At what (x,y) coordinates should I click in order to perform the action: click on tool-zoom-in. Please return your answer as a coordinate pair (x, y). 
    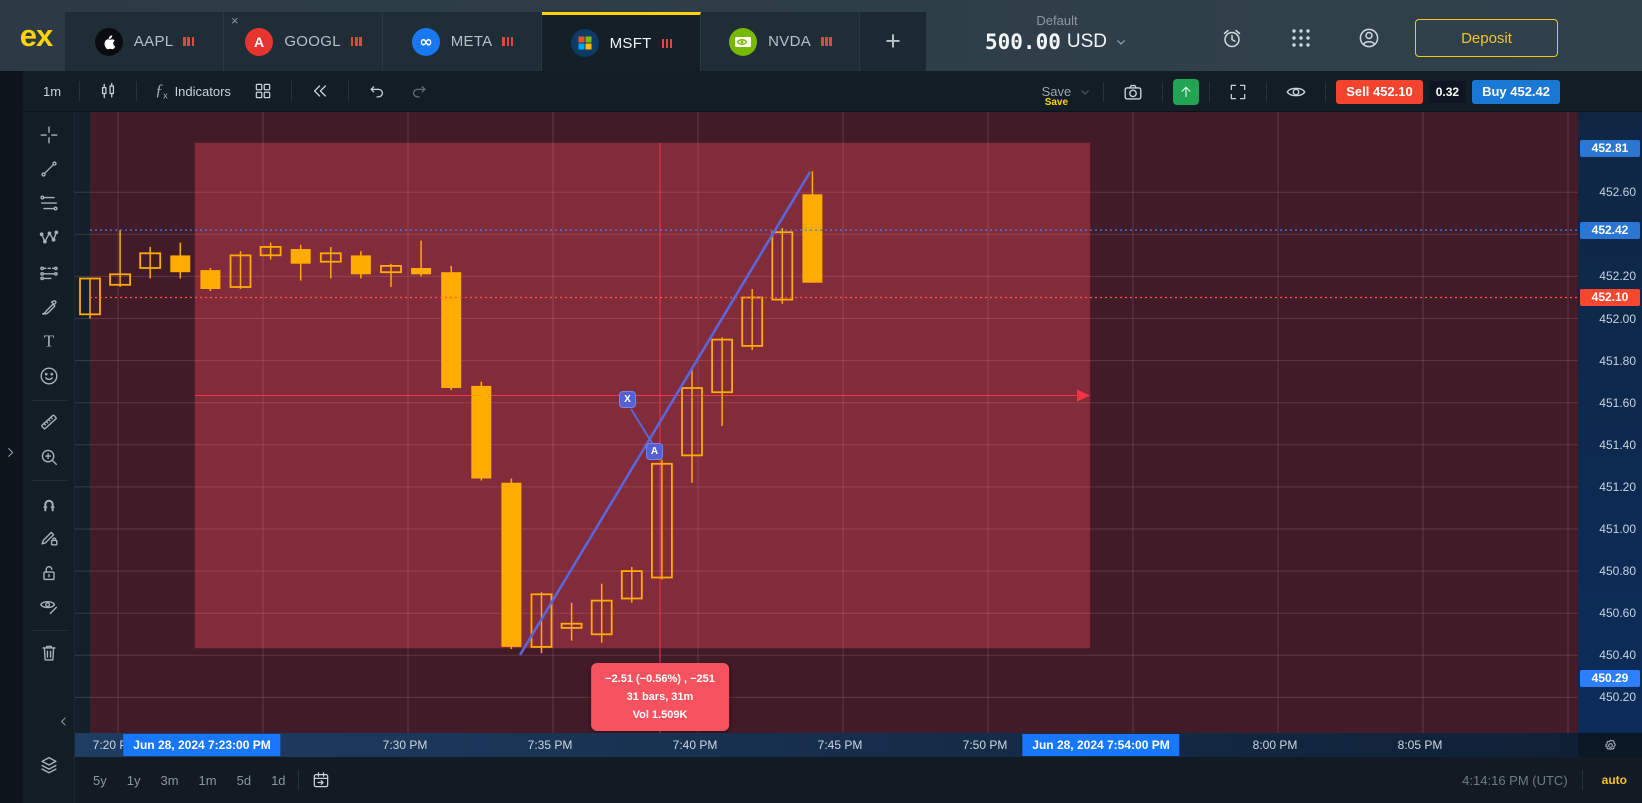
    Looking at the image, I should click on (49, 457).